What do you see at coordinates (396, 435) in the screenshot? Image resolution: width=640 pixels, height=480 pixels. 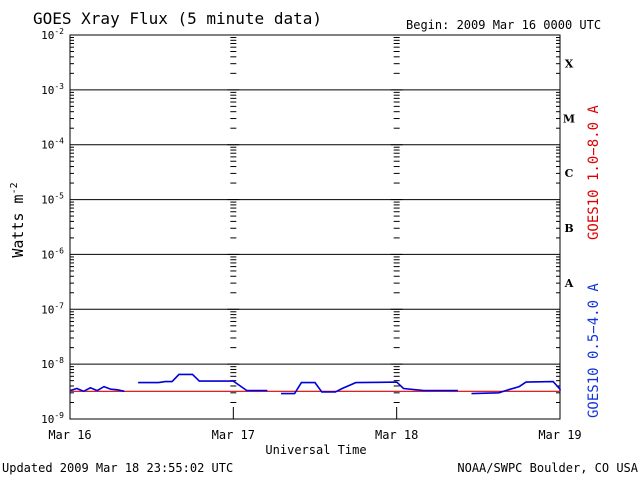 I see `x-tick-label: Mar 18` at bounding box center [396, 435].